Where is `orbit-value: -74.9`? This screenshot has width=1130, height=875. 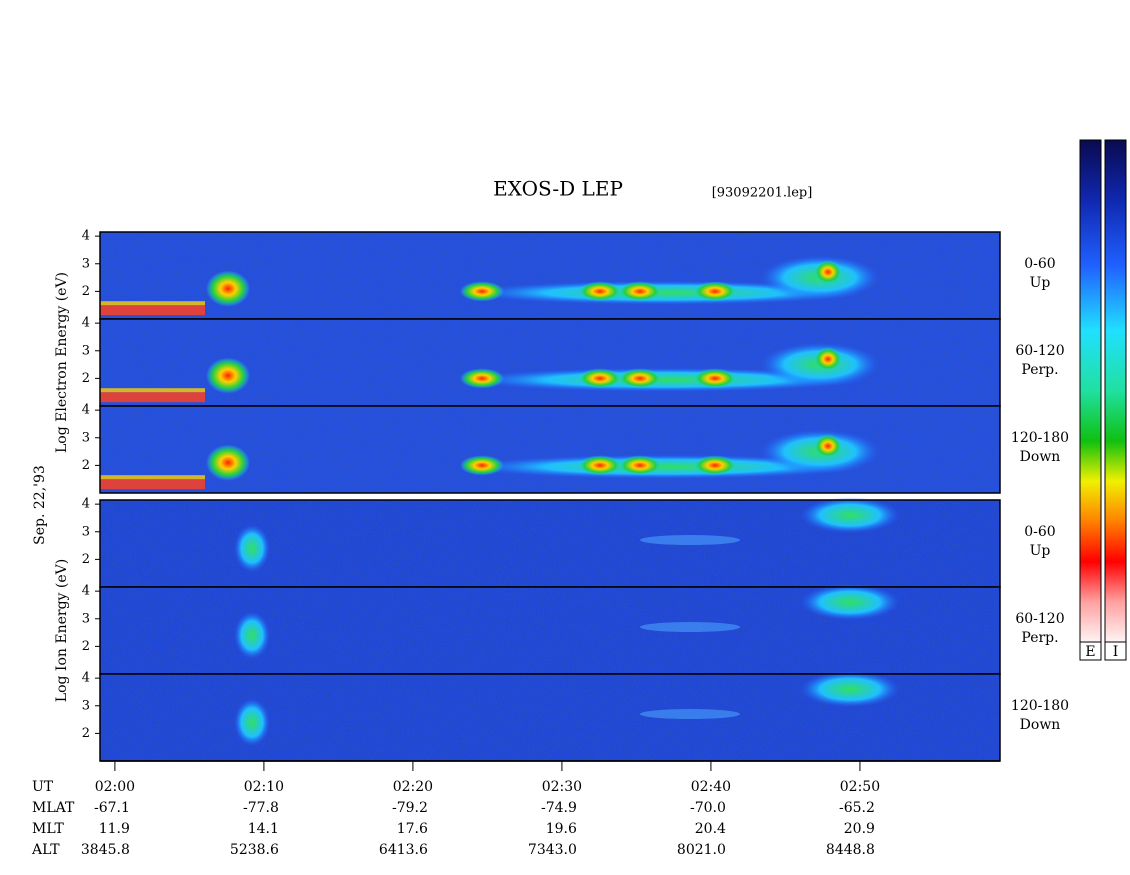
orbit-value: -74.9 is located at coordinates (559, 808).